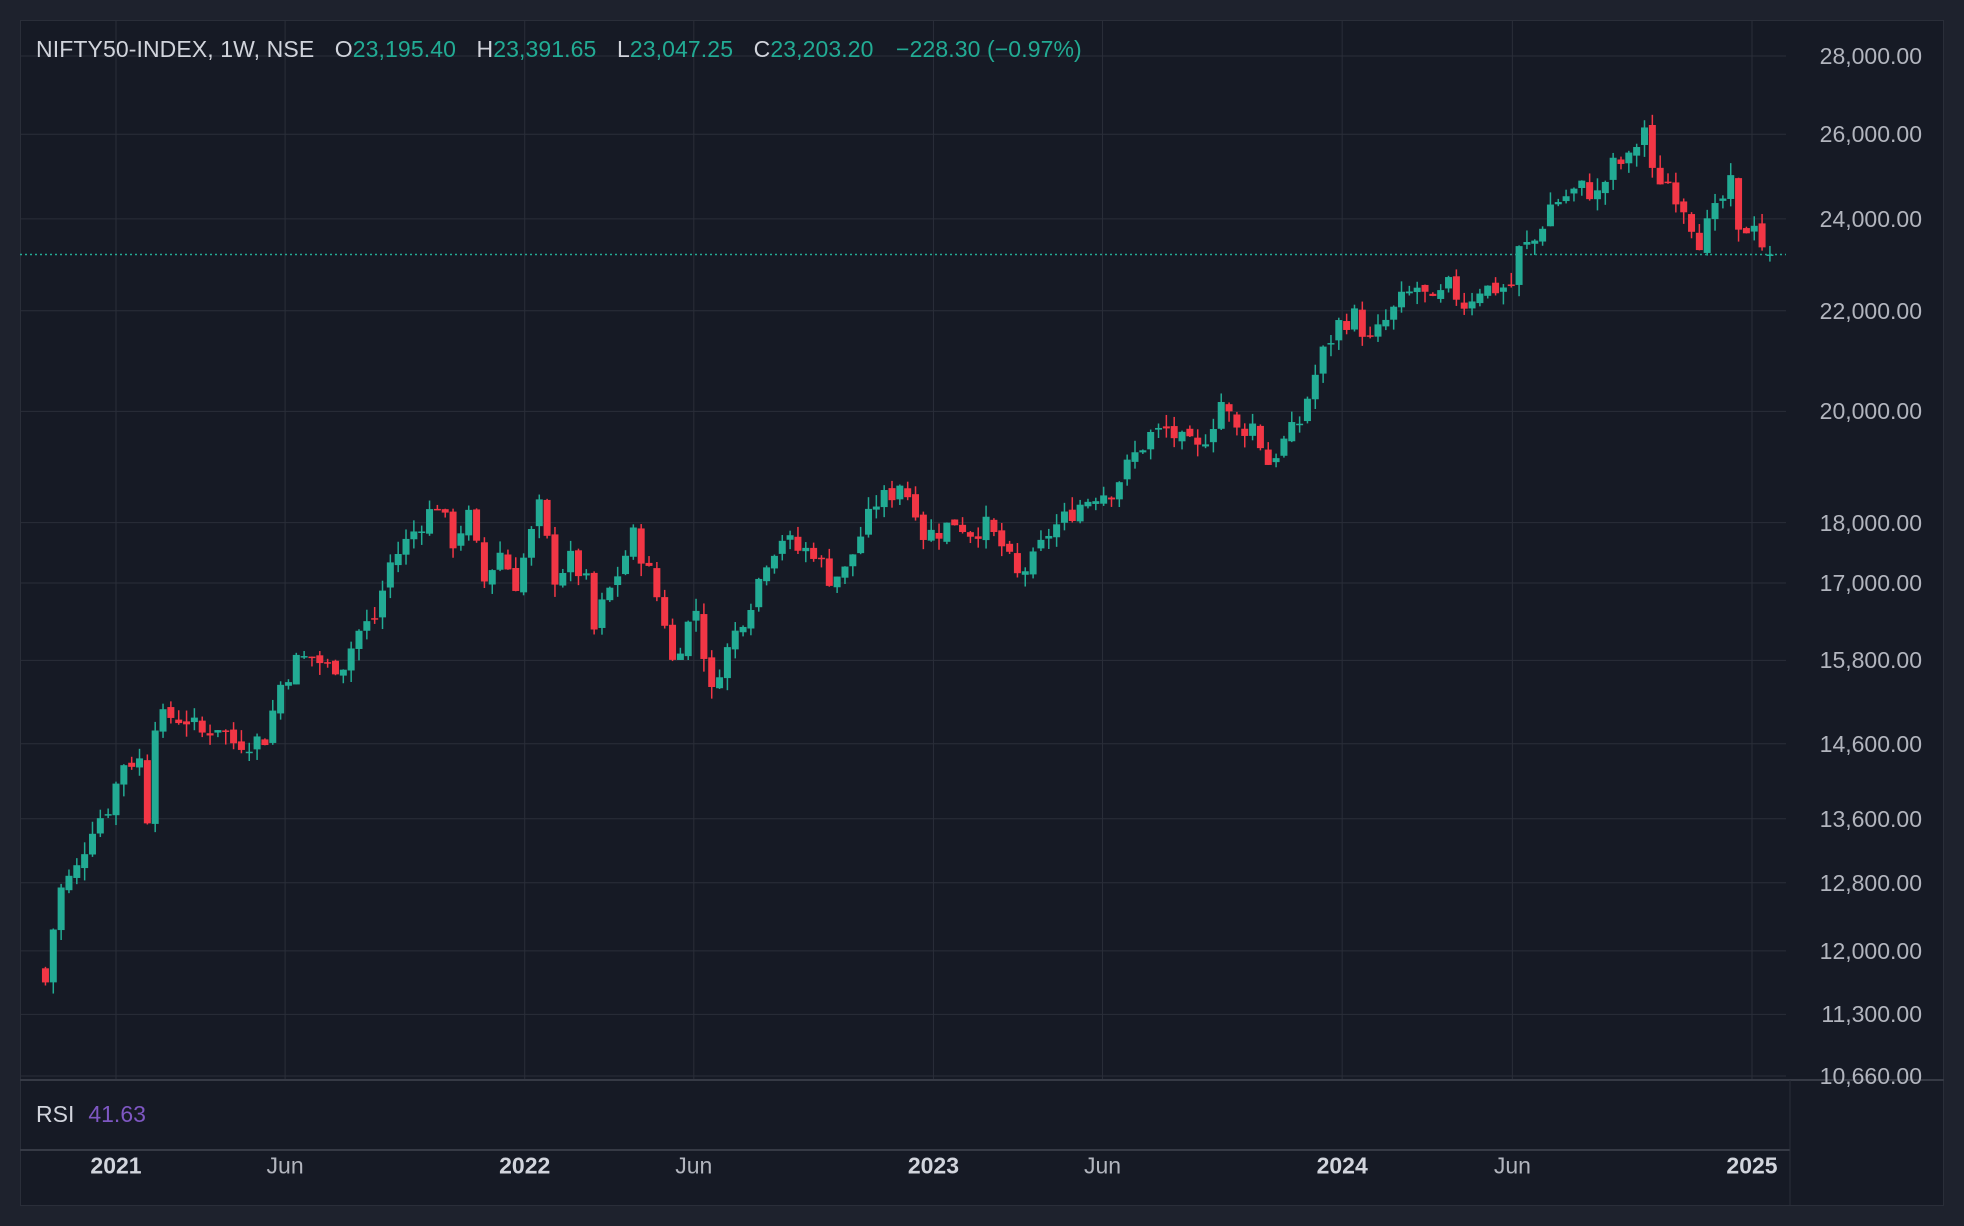  I want to click on rsi-legend: RSI 41.63, so click(91, 1114).